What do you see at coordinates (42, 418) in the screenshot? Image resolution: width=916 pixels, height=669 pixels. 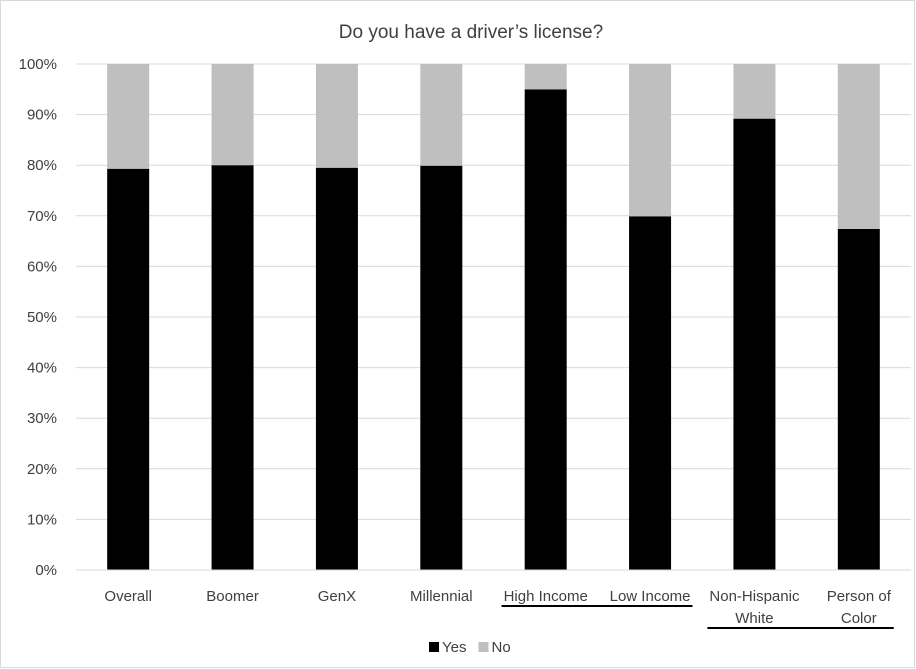 I see `y-tick-label: 30%` at bounding box center [42, 418].